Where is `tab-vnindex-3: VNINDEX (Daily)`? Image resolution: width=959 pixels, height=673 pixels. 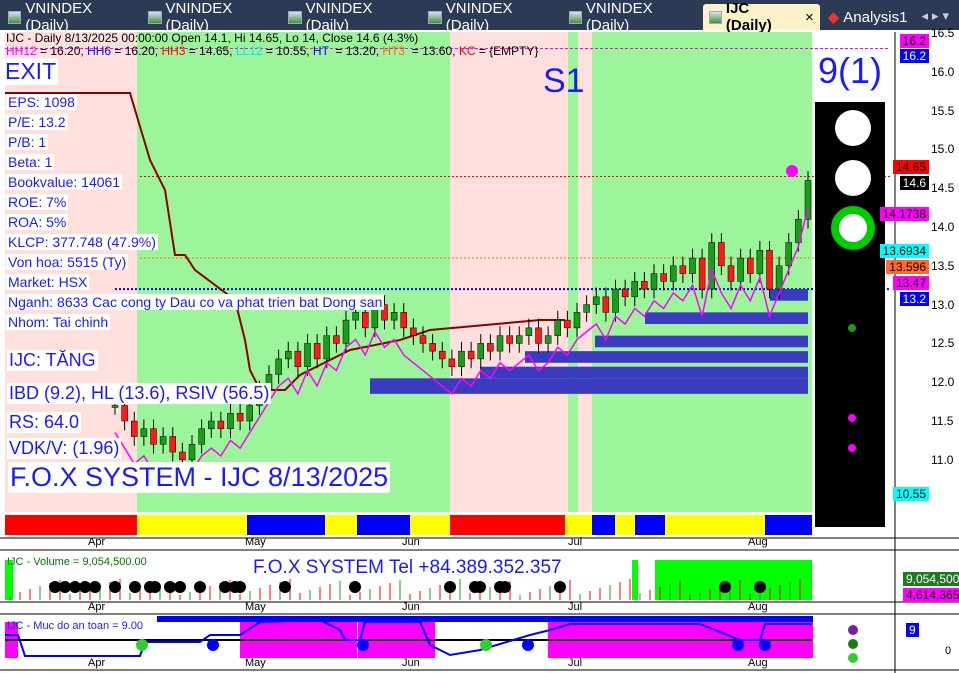 tab-vnindex-3: VNINDEX (Daily) is located at coordinates (351, 17).